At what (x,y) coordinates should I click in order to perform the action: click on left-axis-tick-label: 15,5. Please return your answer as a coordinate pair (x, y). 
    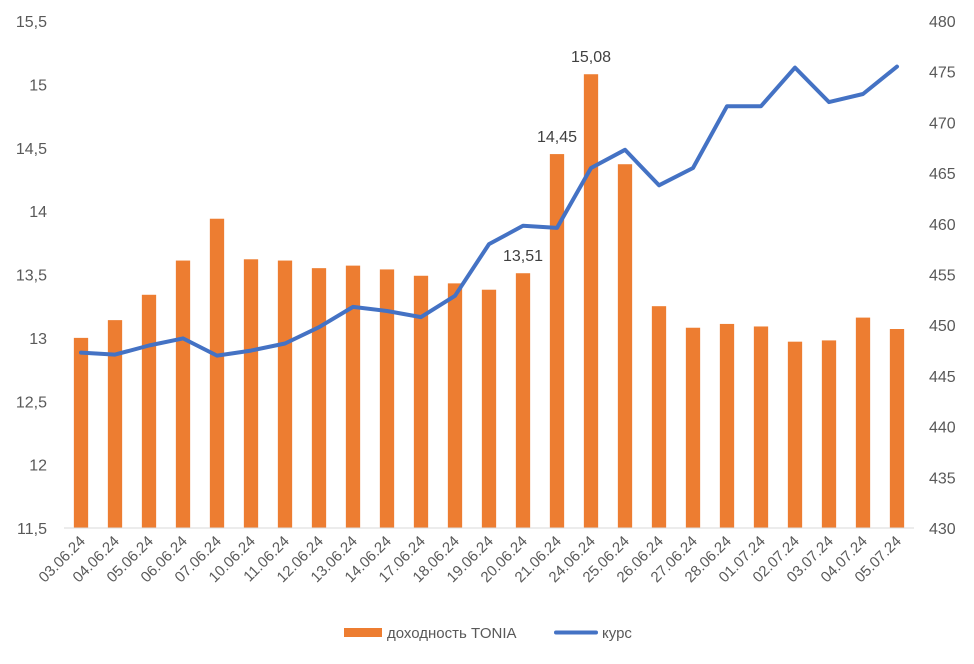
    Looking at the image, I should click on (31, 22).